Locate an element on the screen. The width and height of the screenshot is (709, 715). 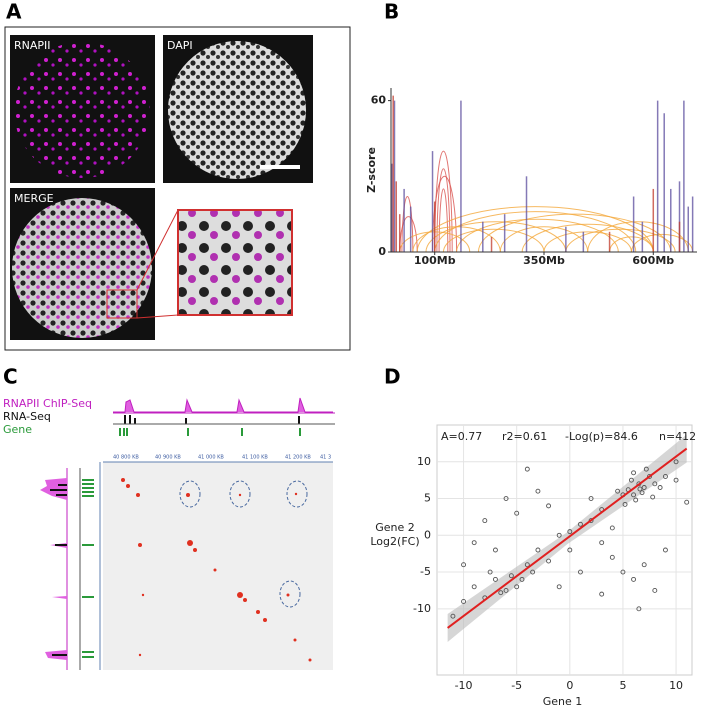
axis-title: Z-score is located at coordinates (371, 170).